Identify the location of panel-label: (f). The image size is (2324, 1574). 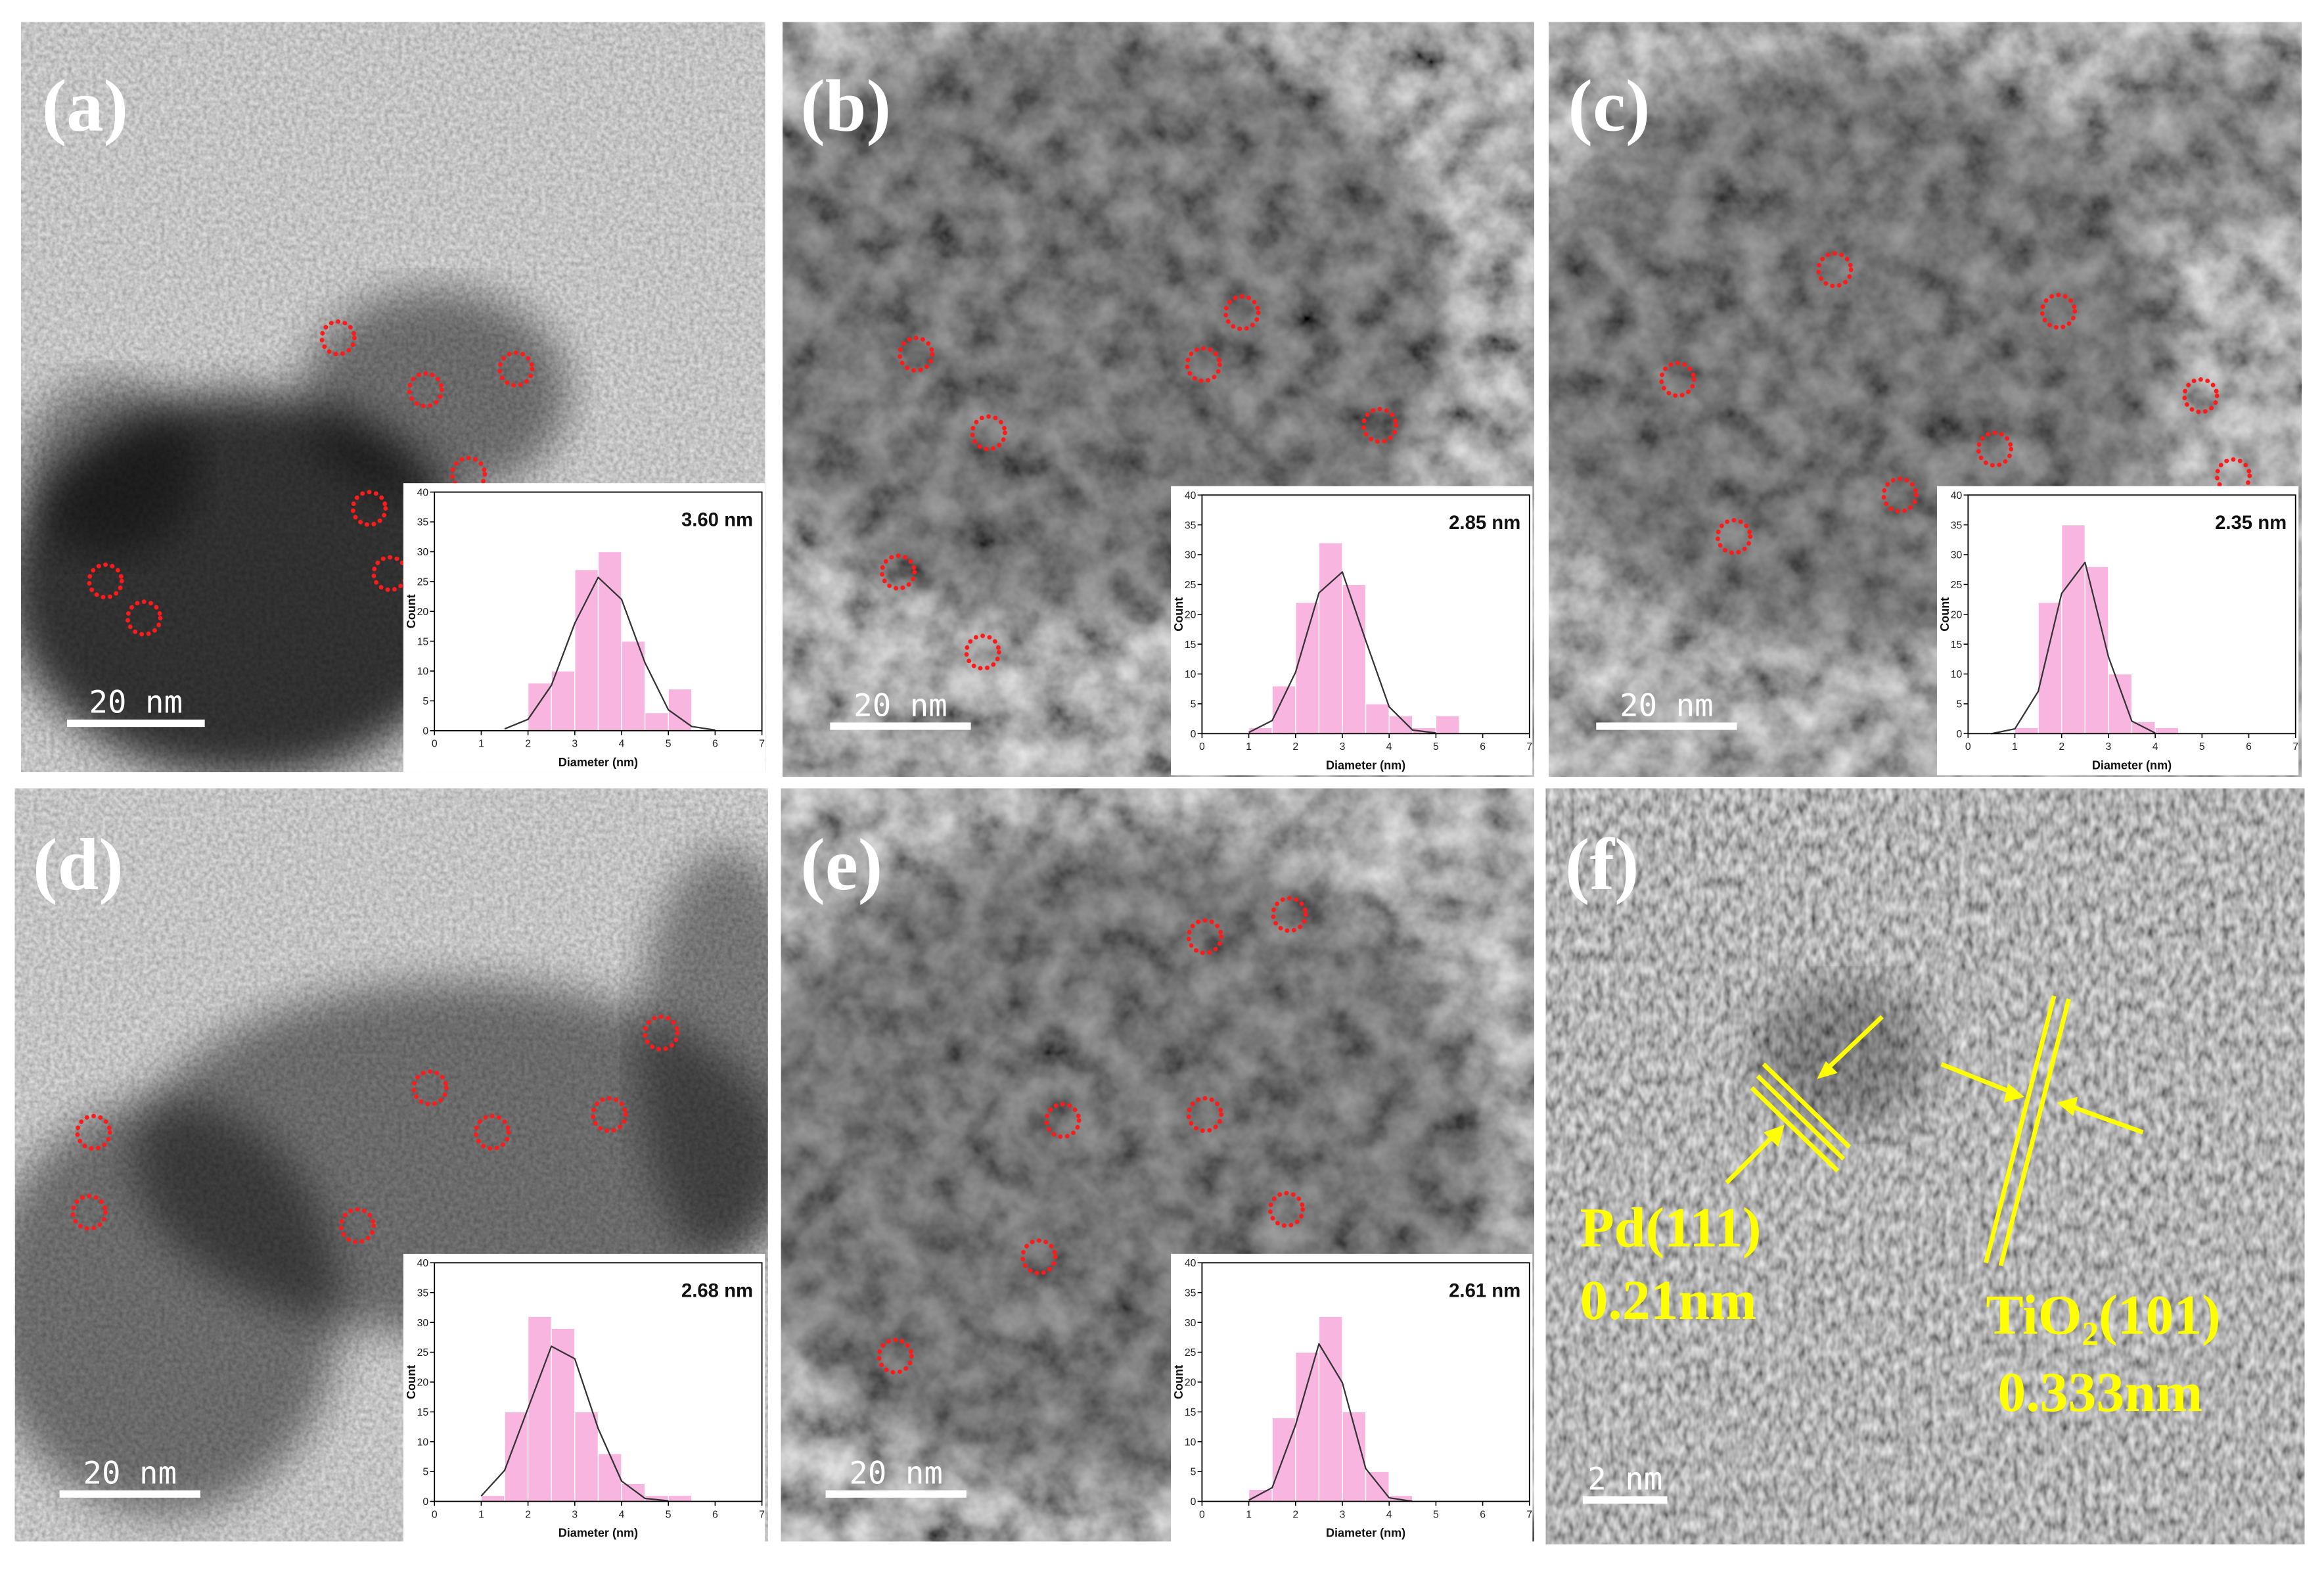
(1602, 865).